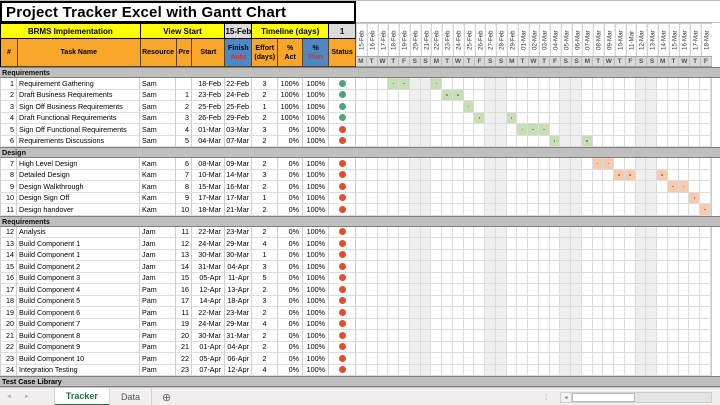 The width and height of the screenshot is (720, 405). I want to click on date-header-cell: 01-Mar, so click(523, 40).